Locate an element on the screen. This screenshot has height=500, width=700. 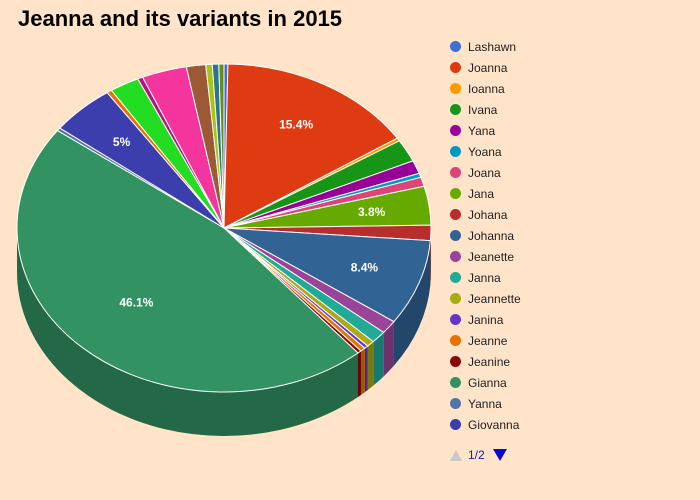
pie-slice-label-18: 5% is located at coordinates (122, 142).